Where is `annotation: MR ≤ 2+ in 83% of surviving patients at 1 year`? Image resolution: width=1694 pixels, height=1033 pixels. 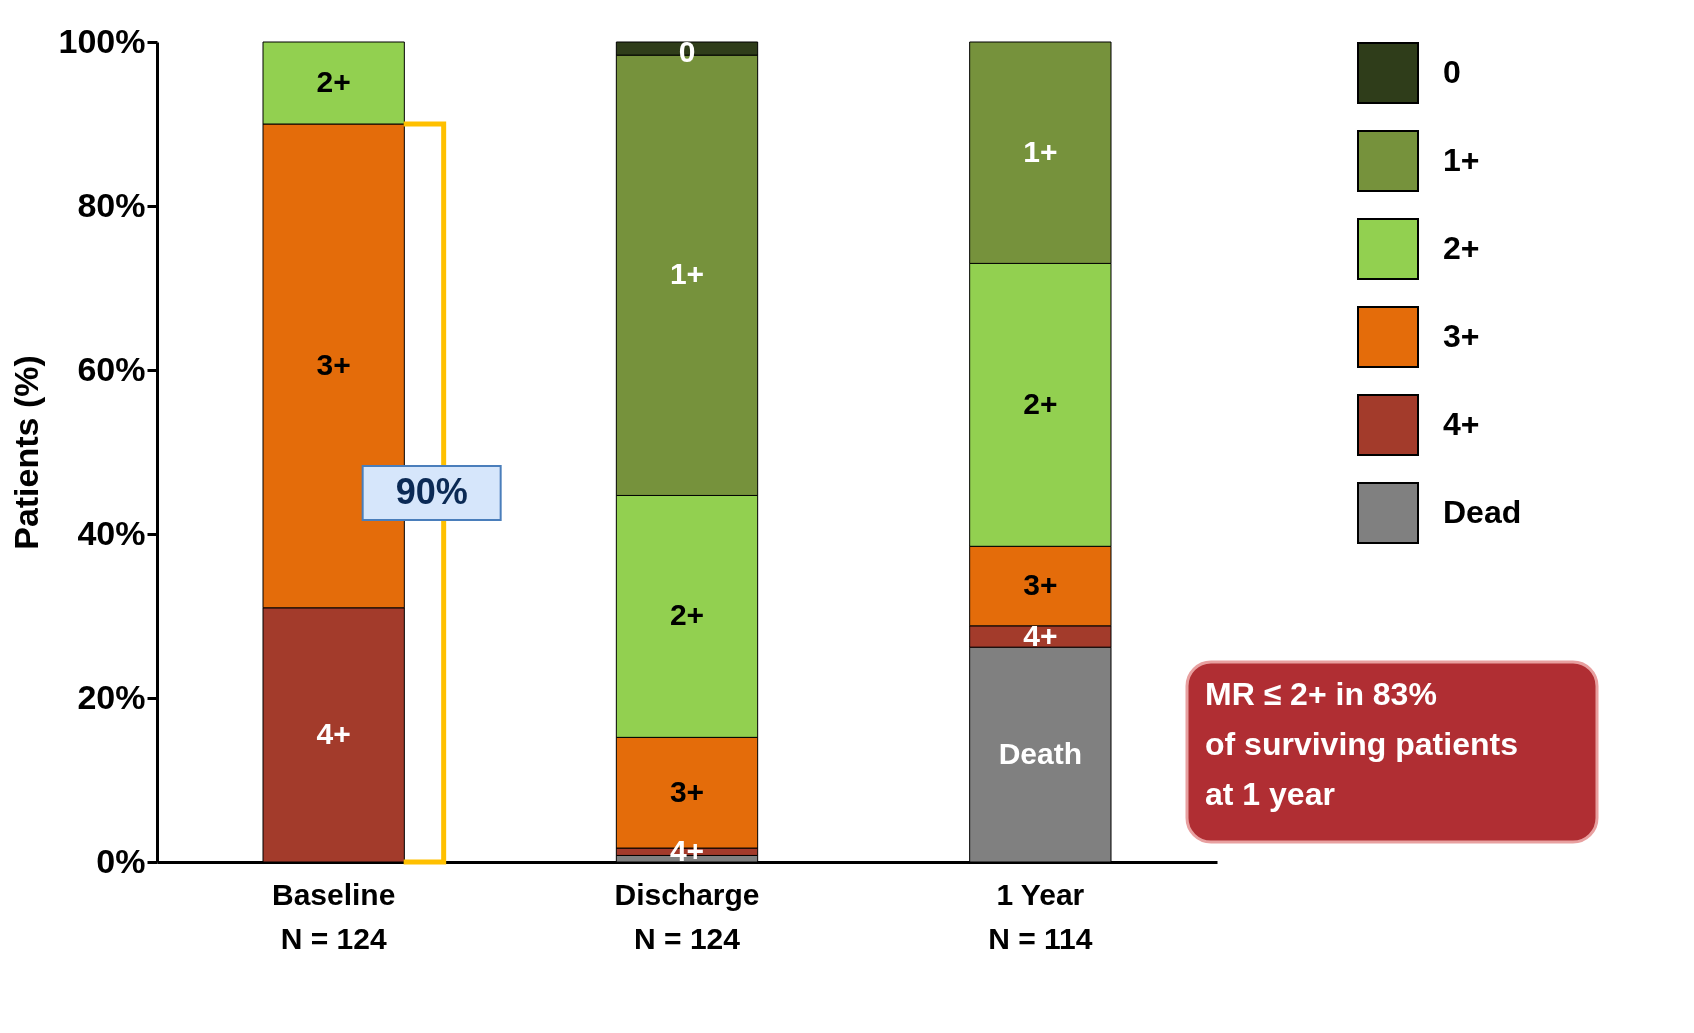 annotation: MR ≤ 2+ in 83% of surviving patients at 1 year is located at coordinates (1361, 744).